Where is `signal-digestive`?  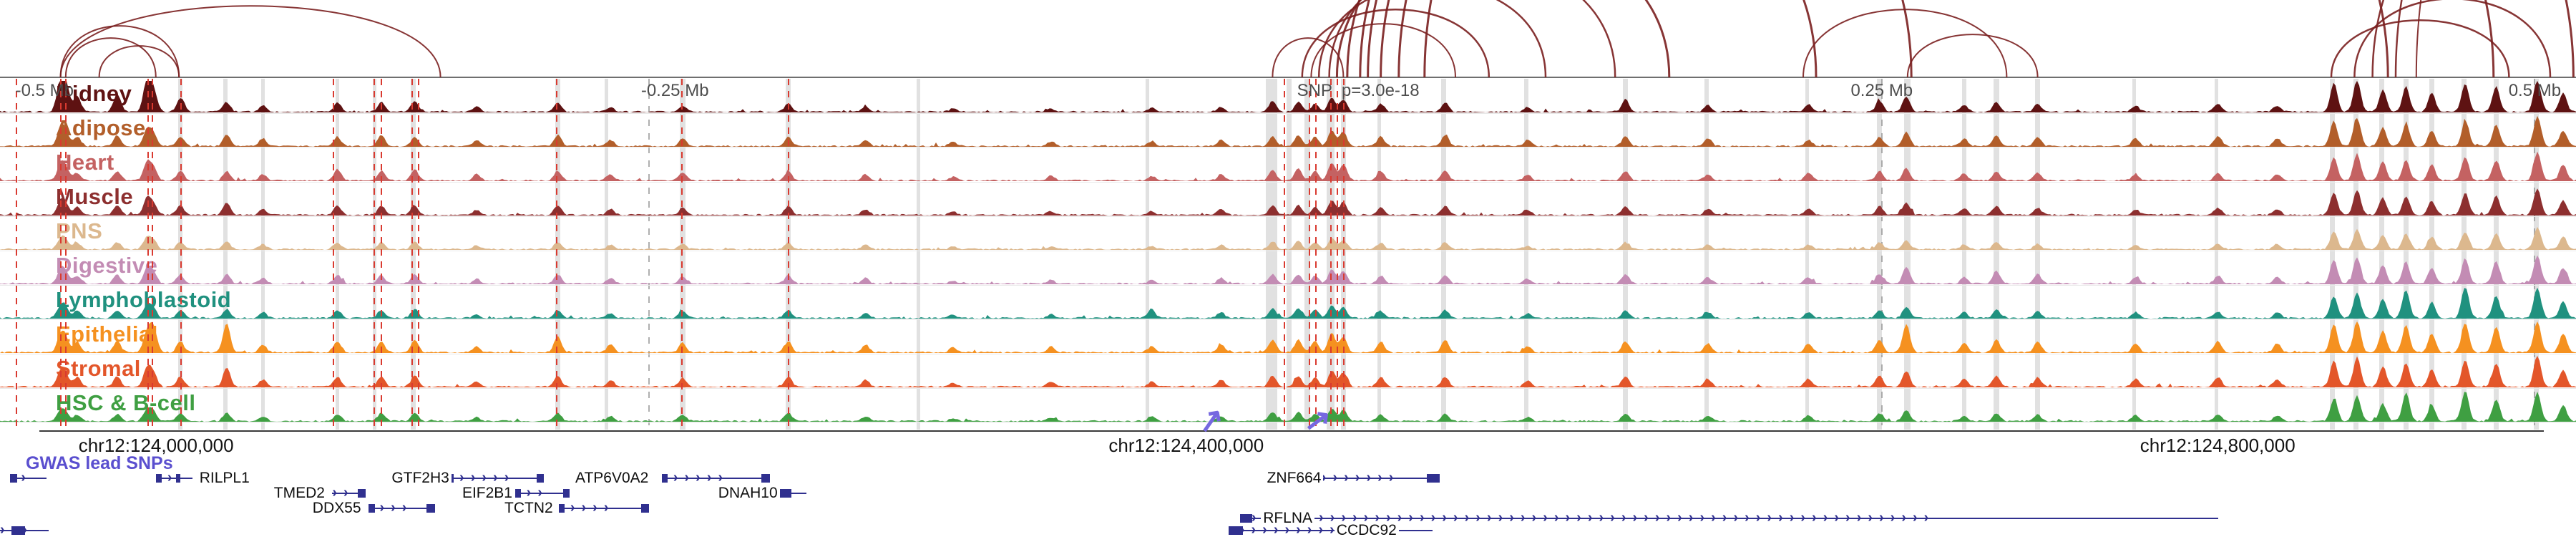 signal-digestive is located at coordinates (1288, 269).